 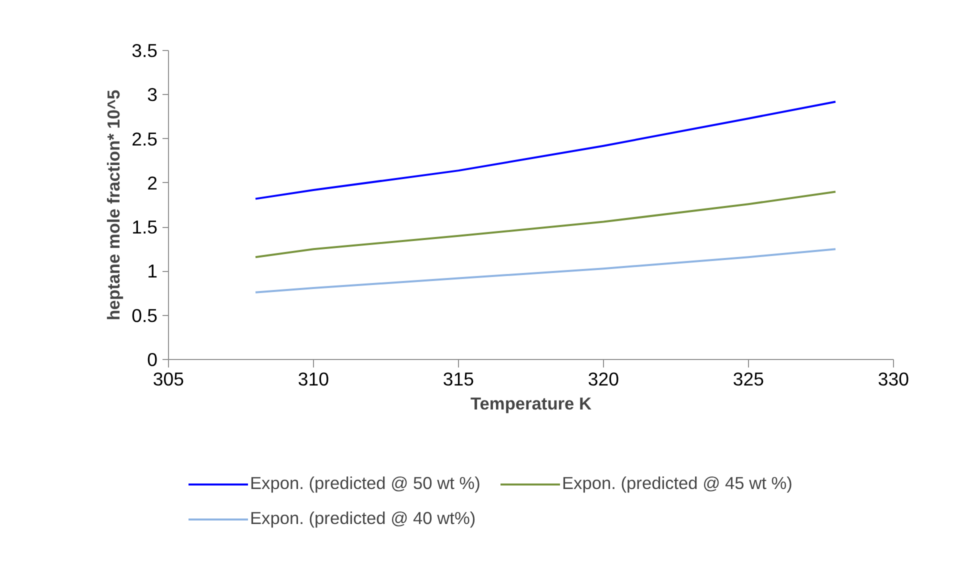 What do you see at coordinates (152, 359) in the screenshot?
I see `y-tick-label: 0` at bounding box center [152, 359].